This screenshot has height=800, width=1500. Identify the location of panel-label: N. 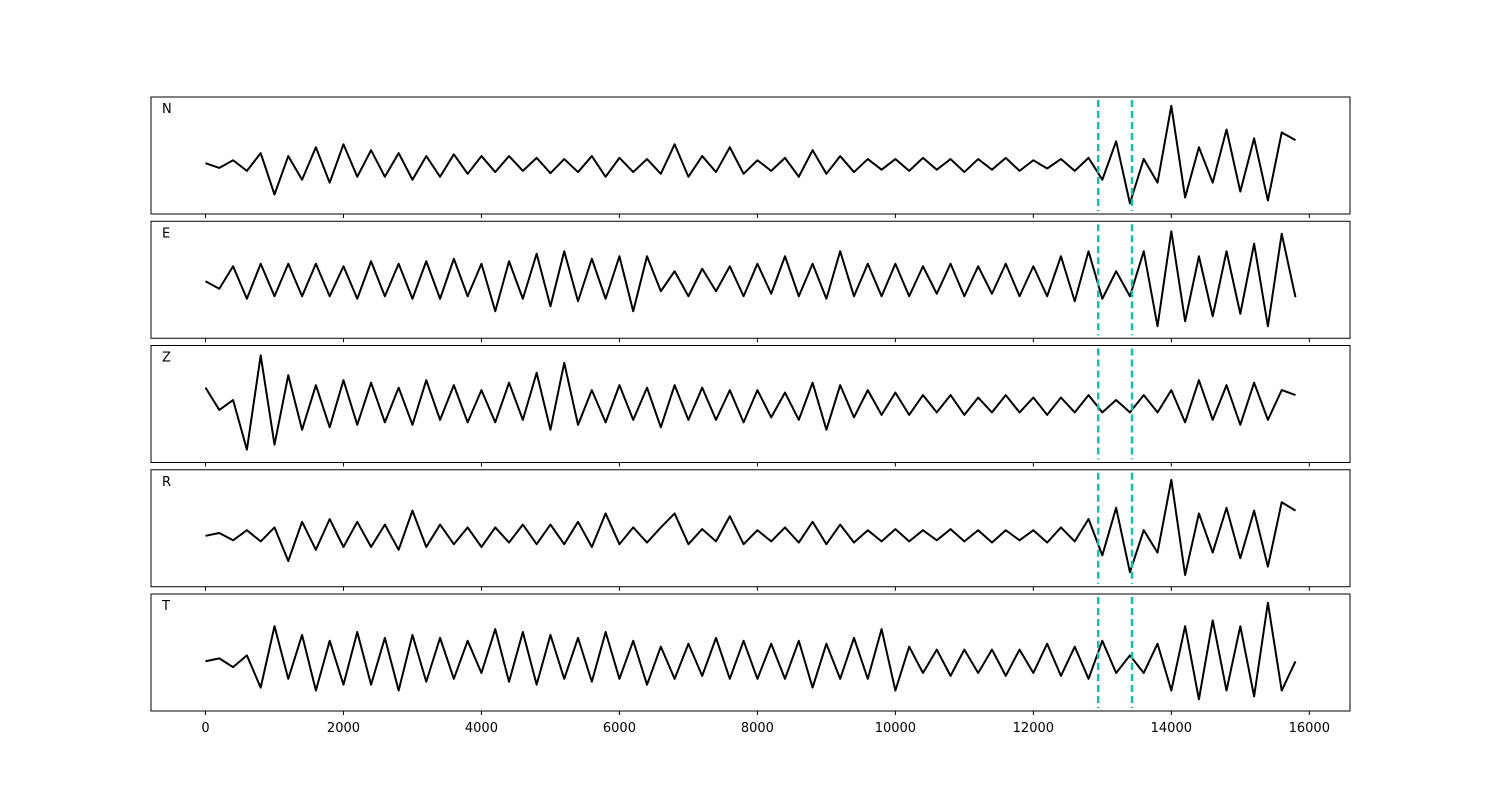
(167, 109).